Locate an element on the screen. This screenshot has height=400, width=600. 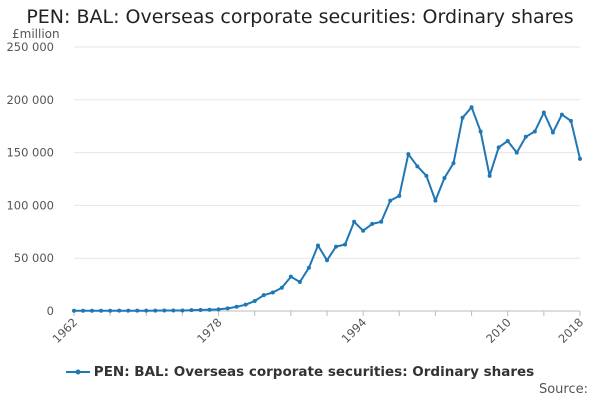
x-tick-label: 1978 is located at coordinates (209, 330).